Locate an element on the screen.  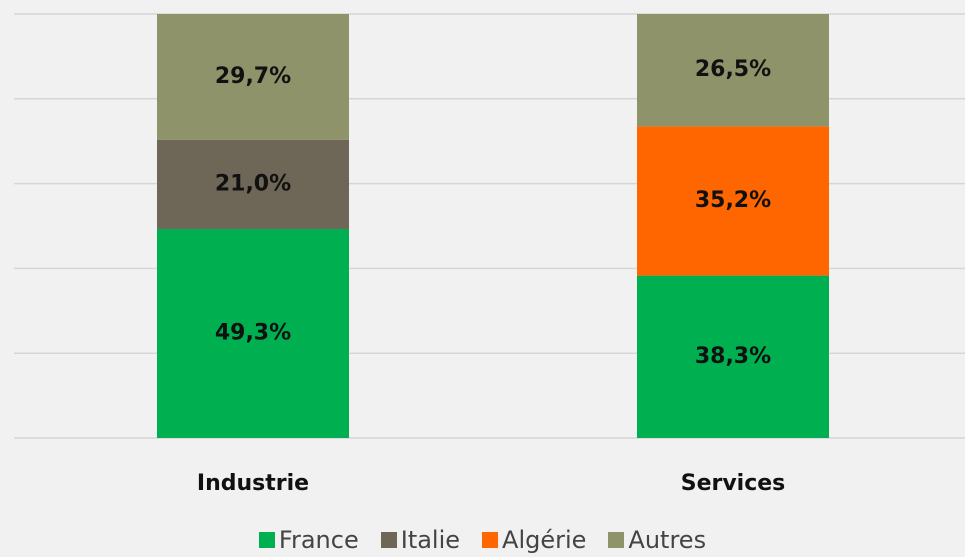
legend-label: Algérie is located at coordinates (544, 540).